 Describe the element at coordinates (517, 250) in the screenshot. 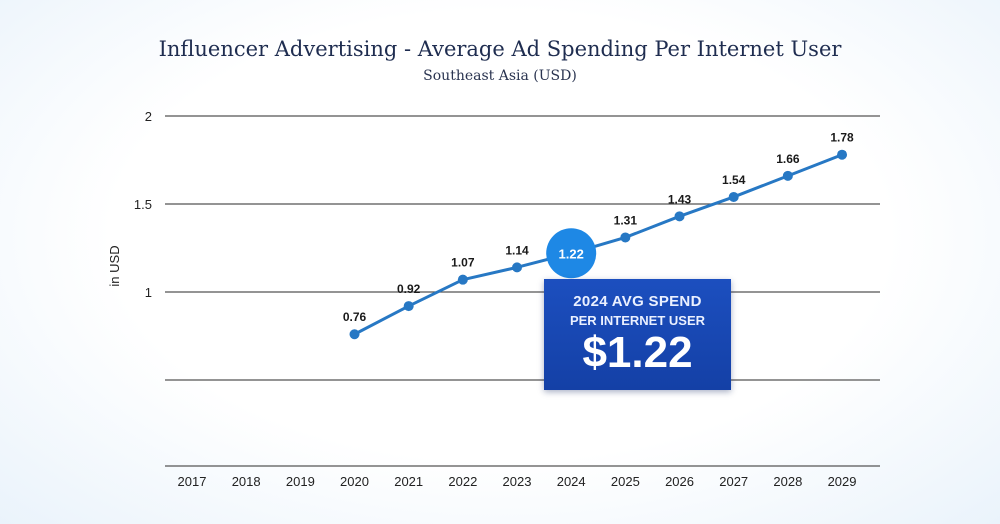

I see `data-label: 1.14` at that location.